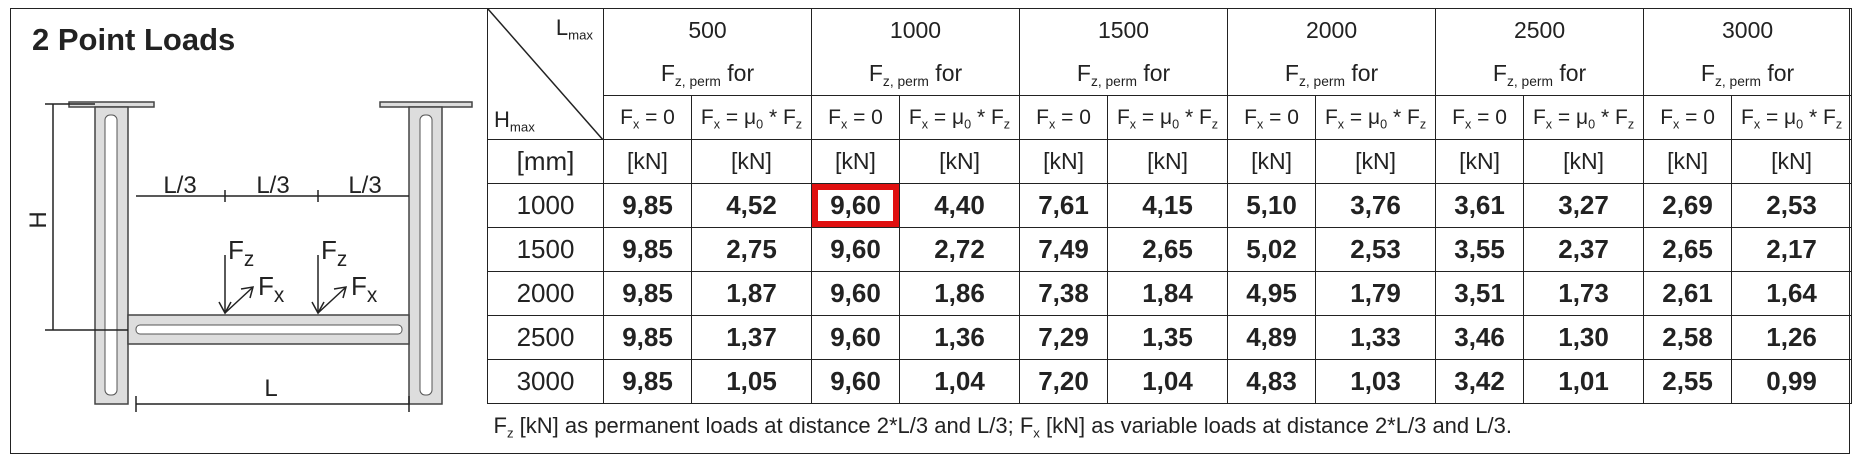  What do you see at coordinates (502, 119) in the screenshot?
I see `text-segment: H` at bounding box center [502, 119].